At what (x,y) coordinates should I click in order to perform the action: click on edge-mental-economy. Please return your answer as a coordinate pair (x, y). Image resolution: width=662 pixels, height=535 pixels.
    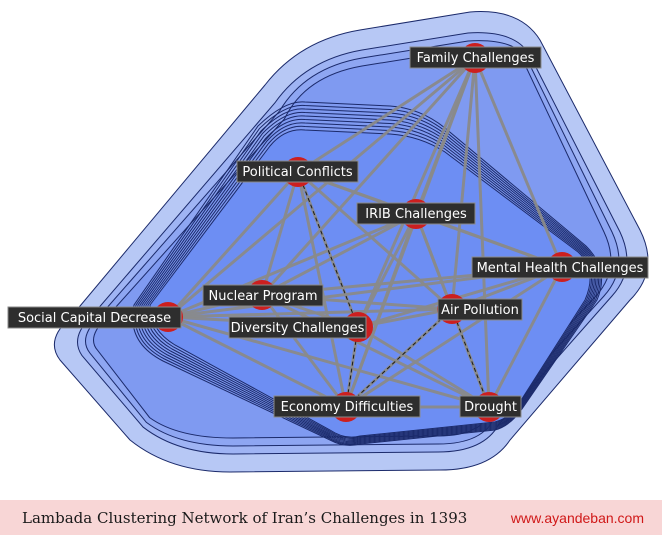
    Looking at the image, I should click on (454, 337).